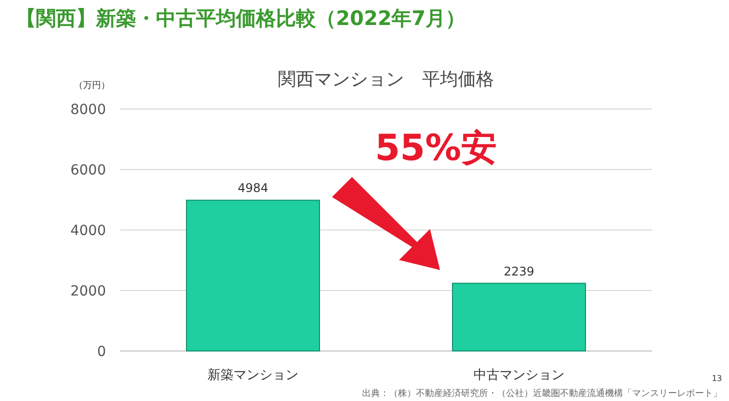  I want to click on chart-title: 【関西】新築・中古平均価格比較（2022年7月）, so click(241, 18).